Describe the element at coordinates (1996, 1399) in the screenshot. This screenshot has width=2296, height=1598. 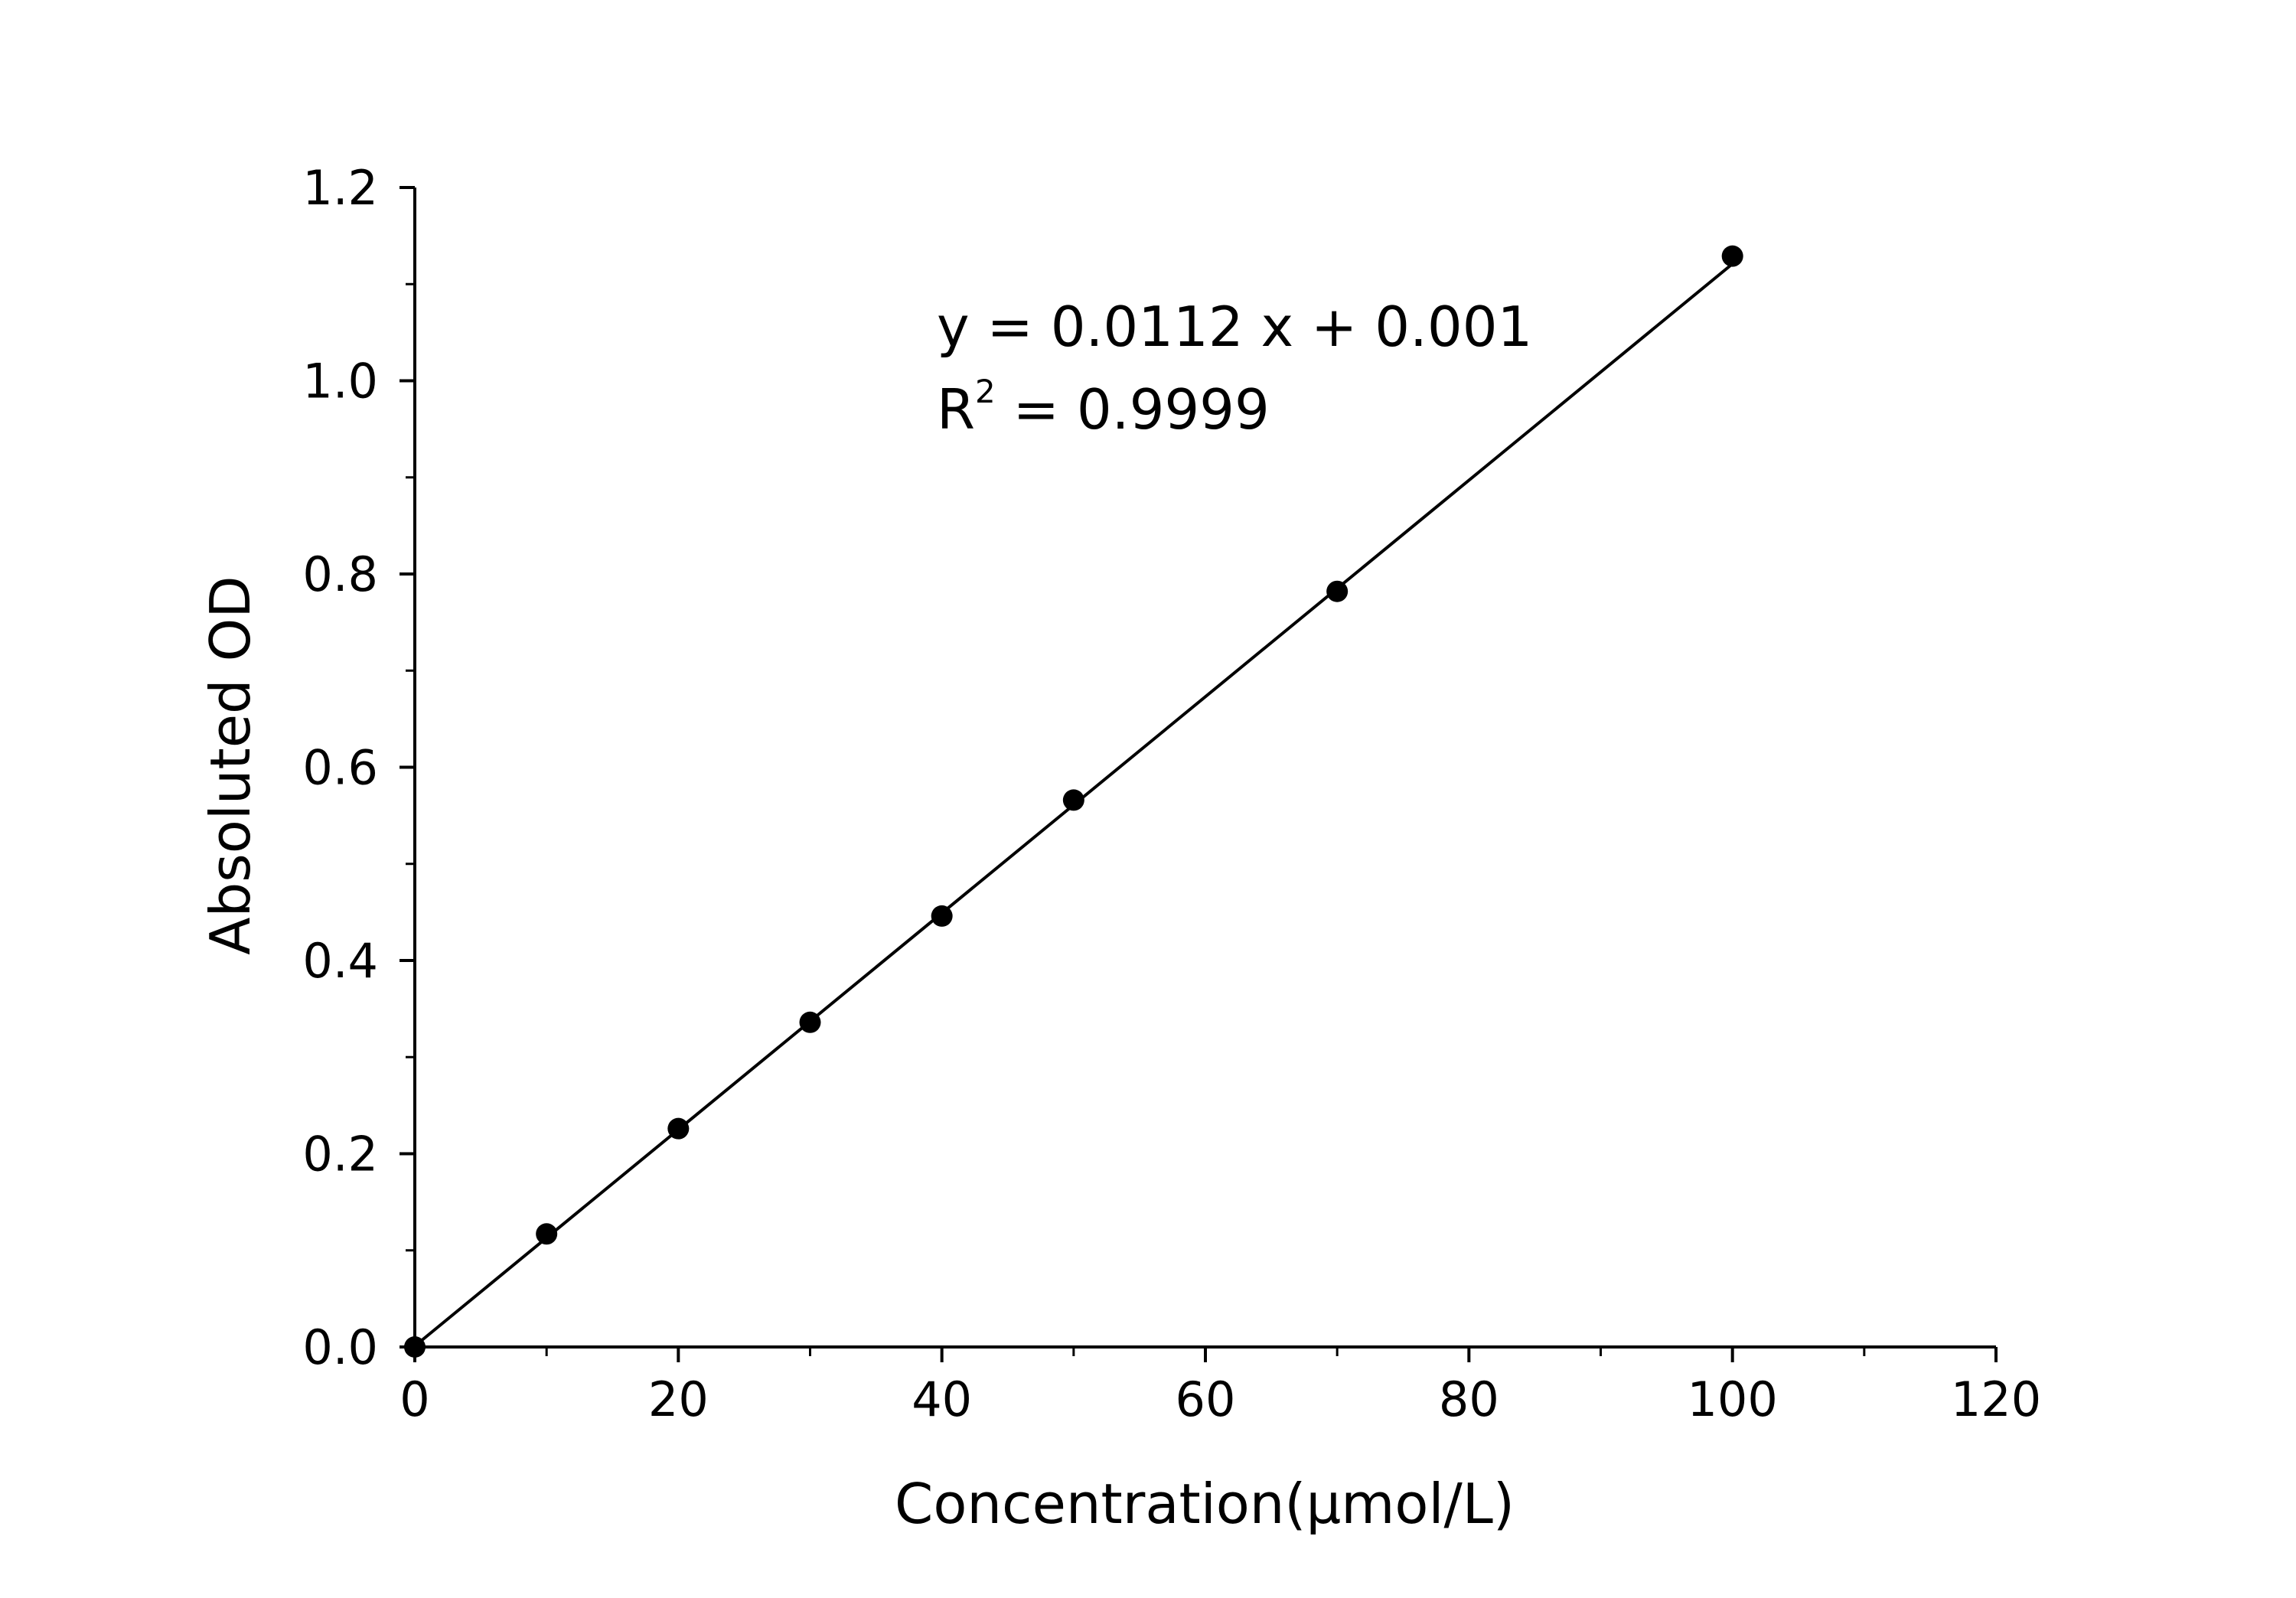
I see `x-tick-label: 120` at that location.